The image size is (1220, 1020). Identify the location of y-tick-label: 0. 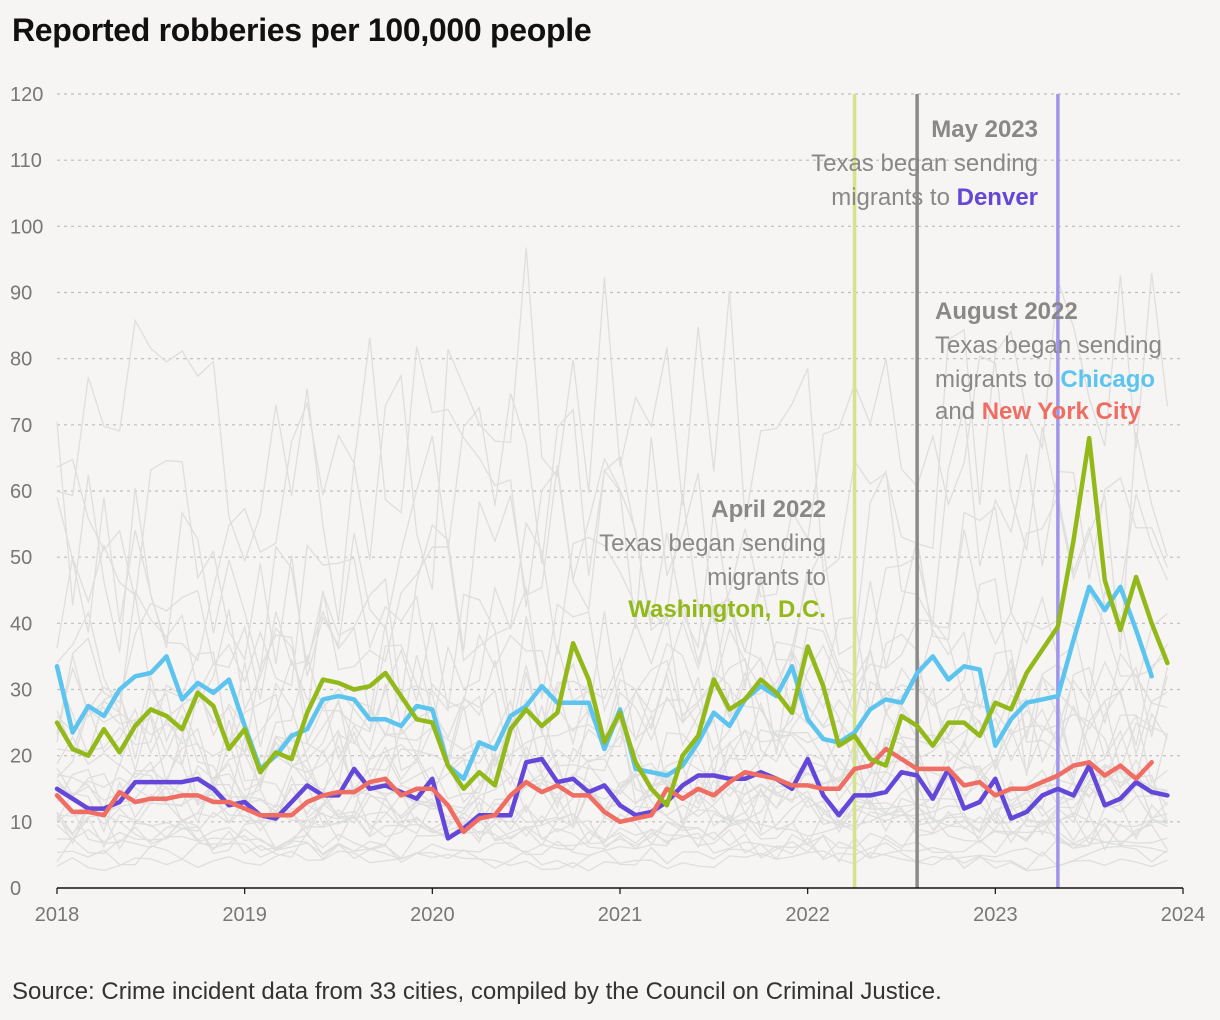
(15, 889).